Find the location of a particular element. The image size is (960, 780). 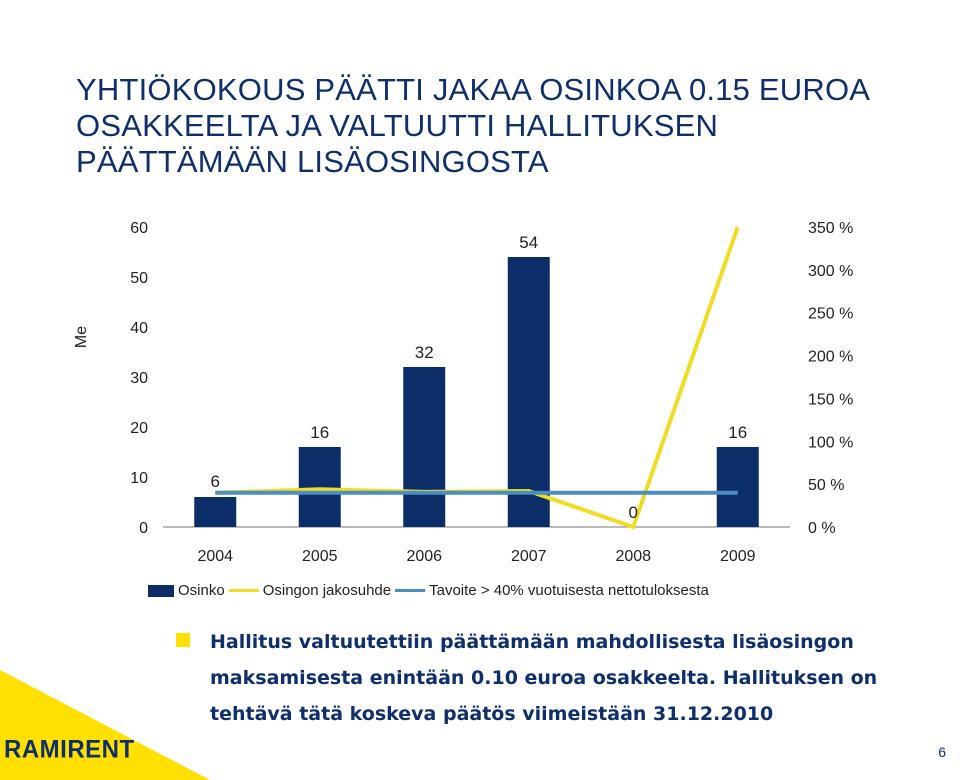

left-tick-label: 60 is located at coordinates (139, 228).